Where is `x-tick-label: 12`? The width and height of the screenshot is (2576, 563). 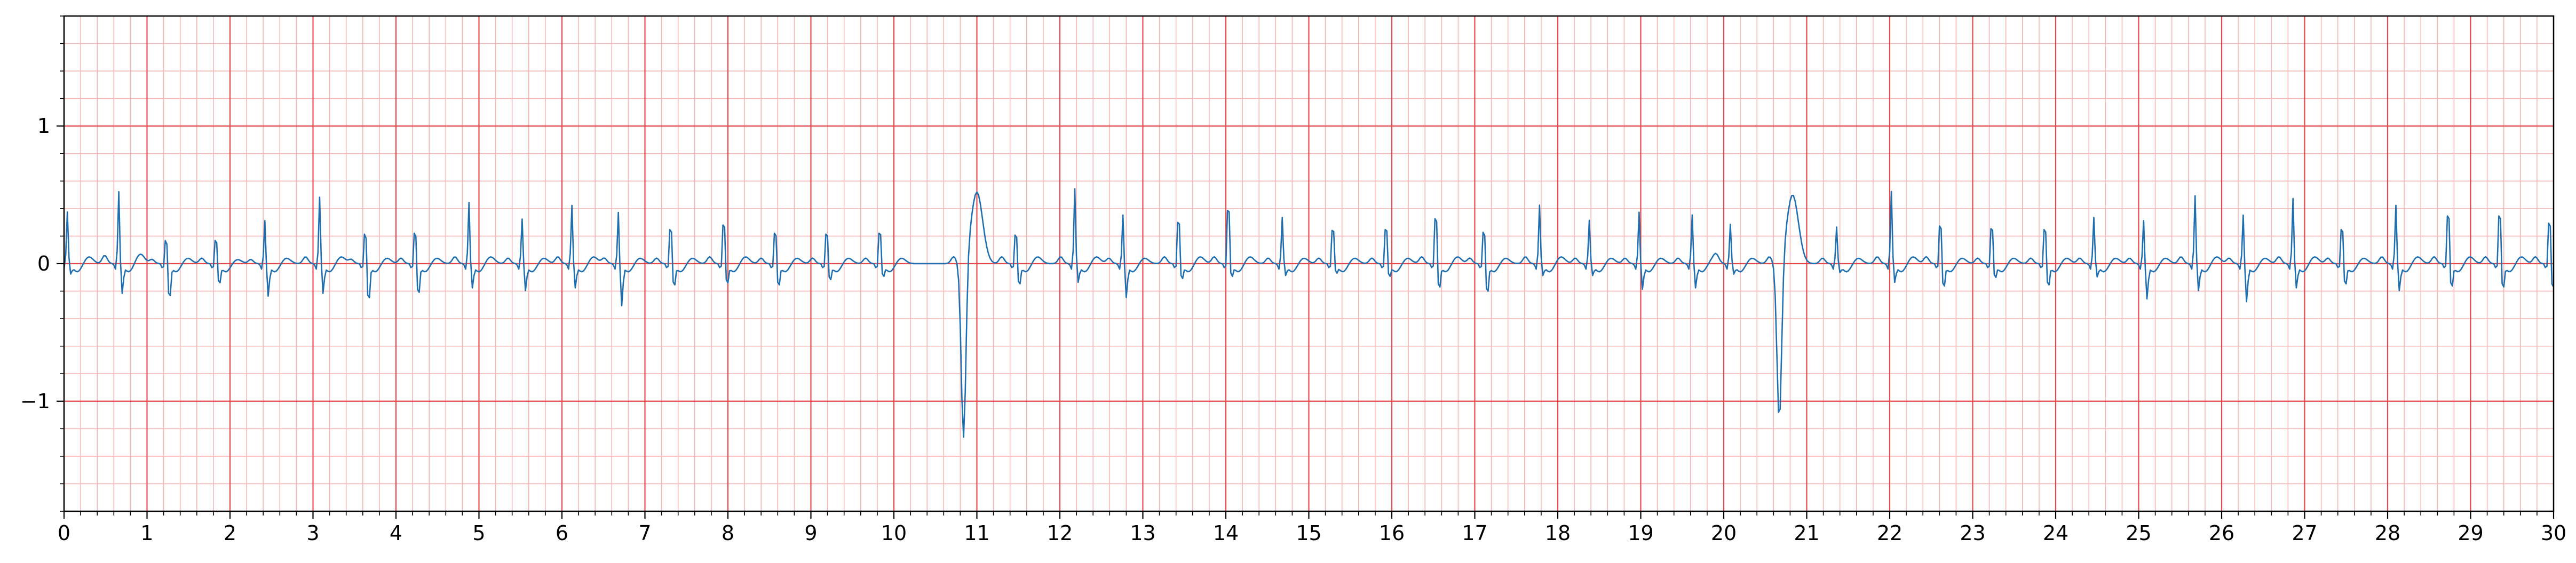
x-tick-label: 12 is located at coordinates (1060, 533).